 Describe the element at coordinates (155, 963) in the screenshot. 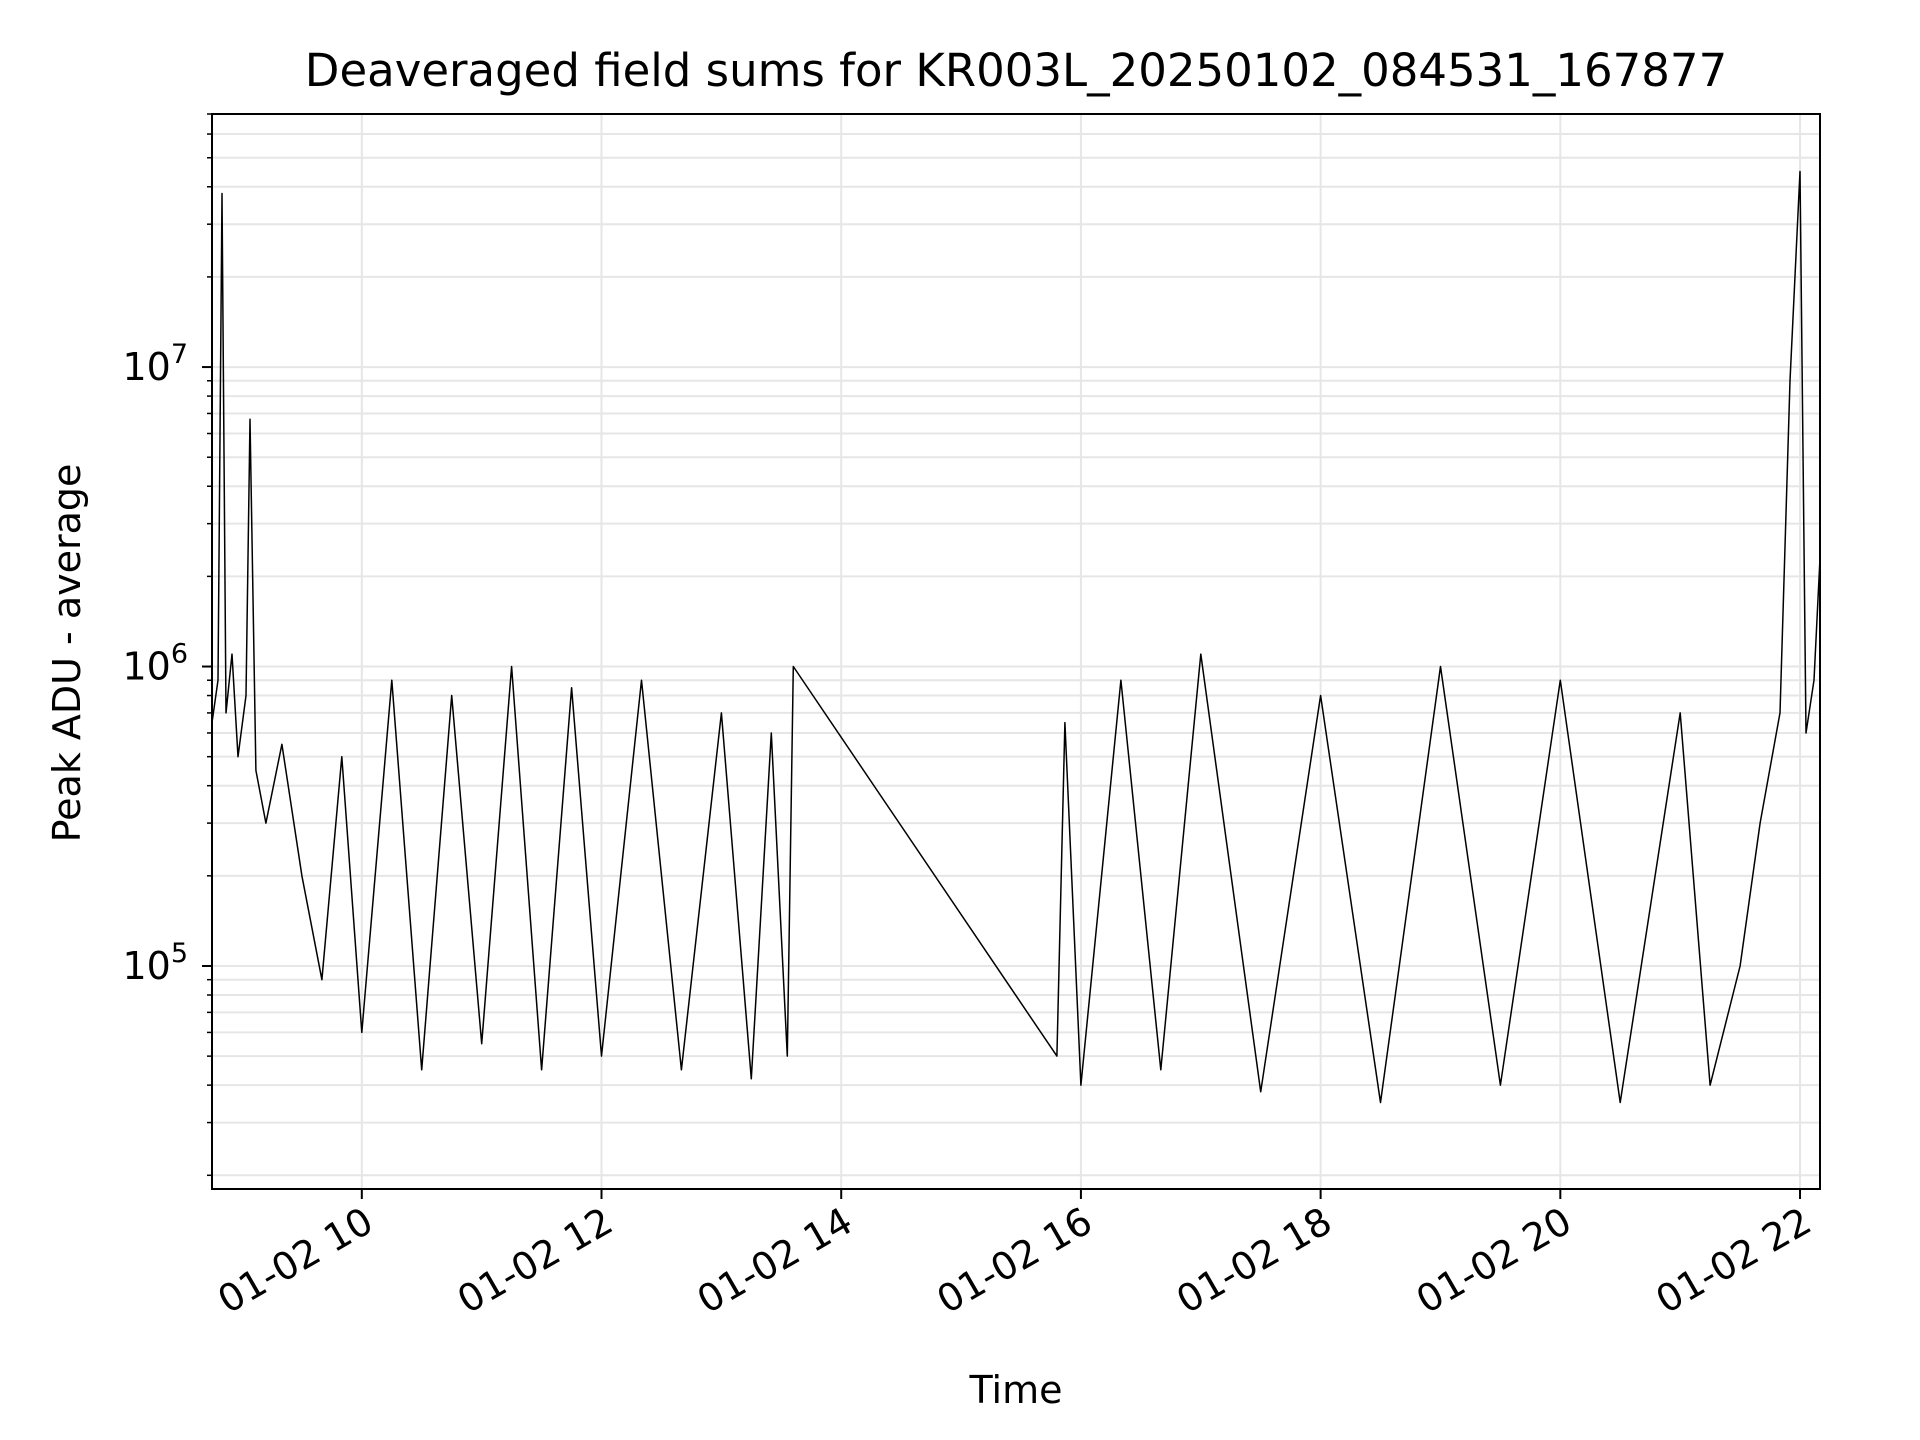

I see `y-tick-label: 105` at that location.